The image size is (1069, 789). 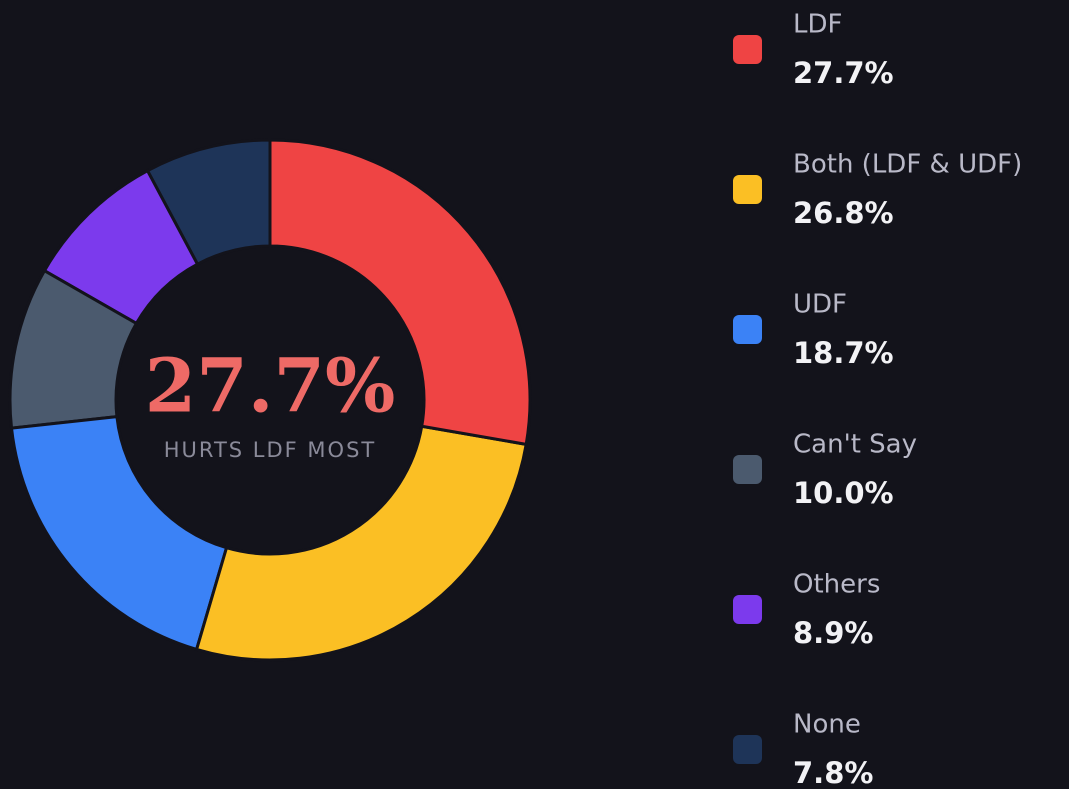 What do you see at coordinates (843, 353) in the screenshot?
I see `legend-value: 18.7%` at bounding box center [843, 353].